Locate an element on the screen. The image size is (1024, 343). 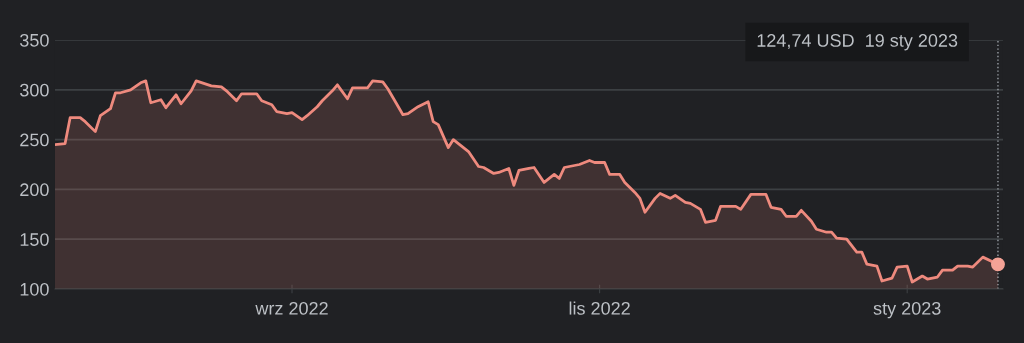
x-tick-label: lis 2022 is located at coordinates (599, 308).